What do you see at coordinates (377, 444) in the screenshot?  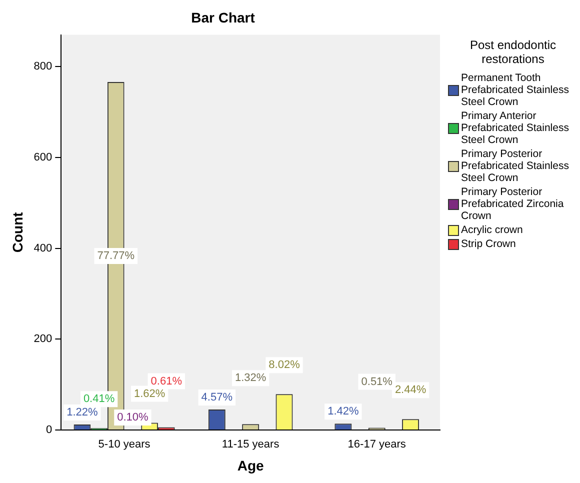 I see `x-tick-label: 16-17 years` at bounding box center [377, 444].